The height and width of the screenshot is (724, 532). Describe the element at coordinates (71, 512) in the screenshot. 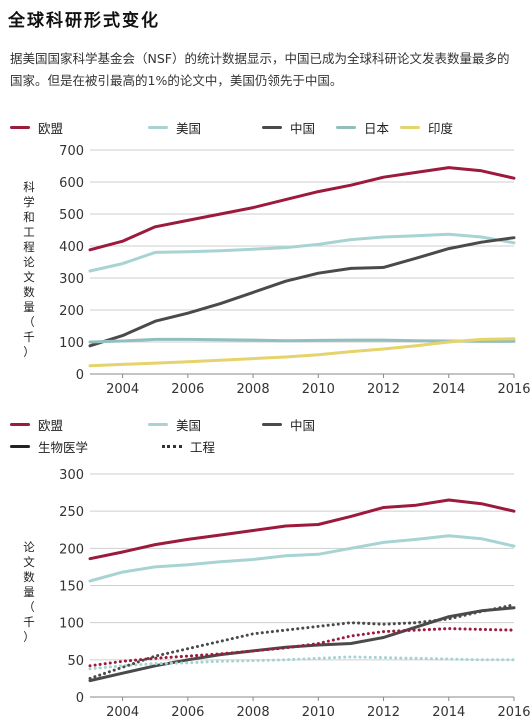

I see `y-tick-label: 250` at that location.